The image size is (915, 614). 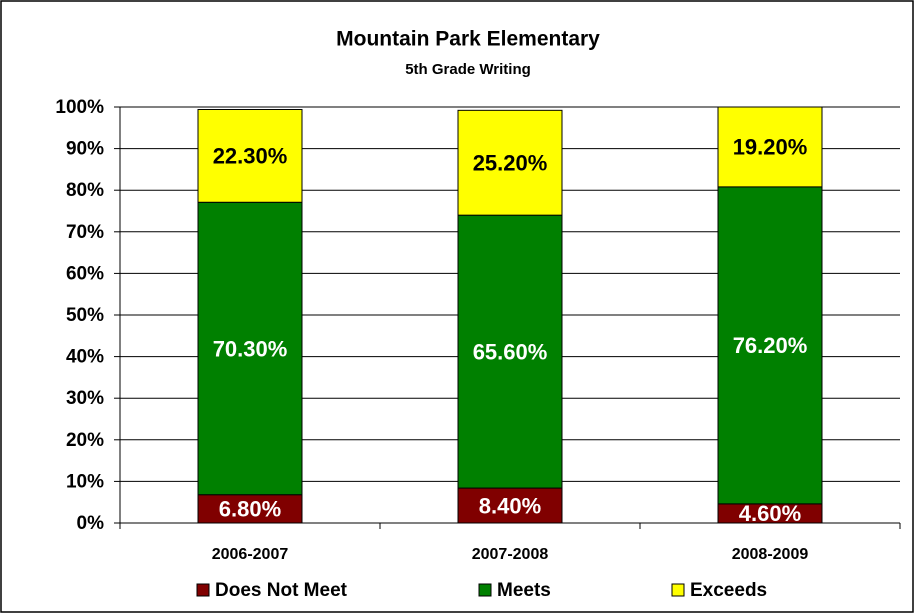 What do you see at coordinates (281, 590) in the screenshot?
I see `legend-label: Does Not Meet` at bounding box center [281, 590].